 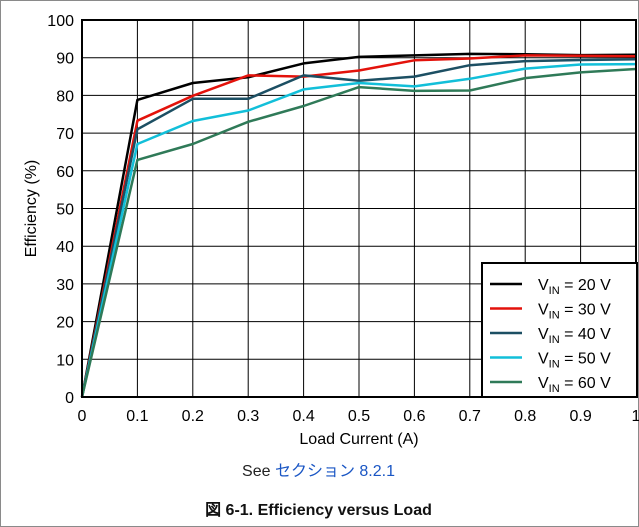 I want to click on x-tick-label: 0.8, so click(x=525, y=416).